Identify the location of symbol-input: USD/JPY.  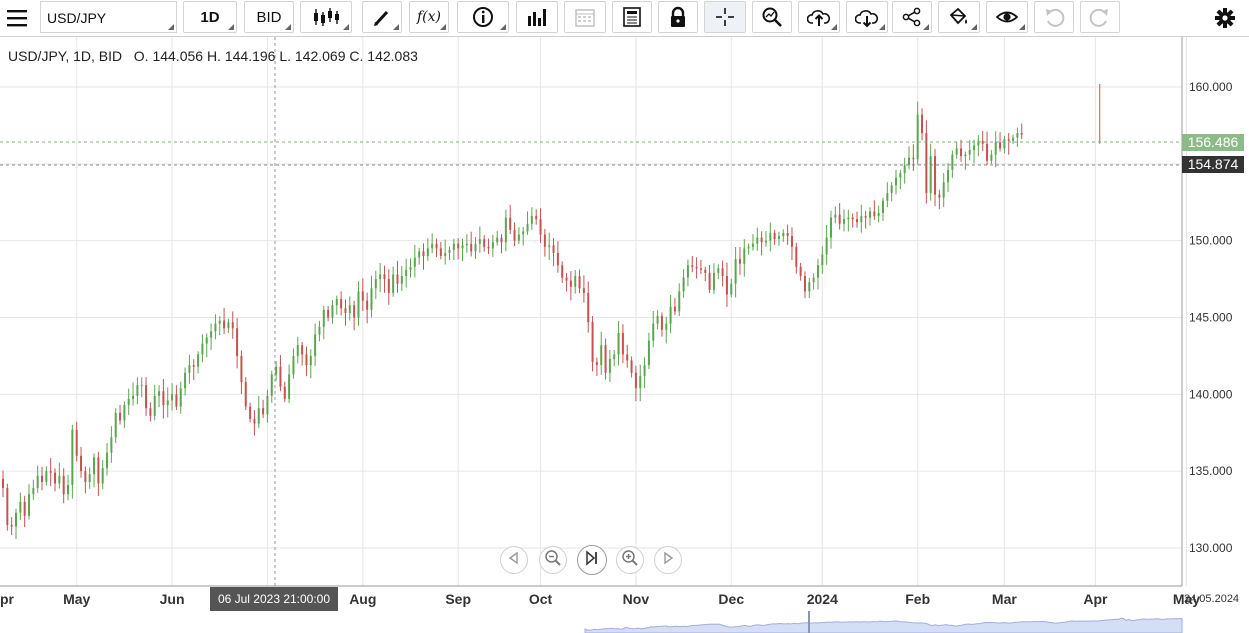
(108, 17).